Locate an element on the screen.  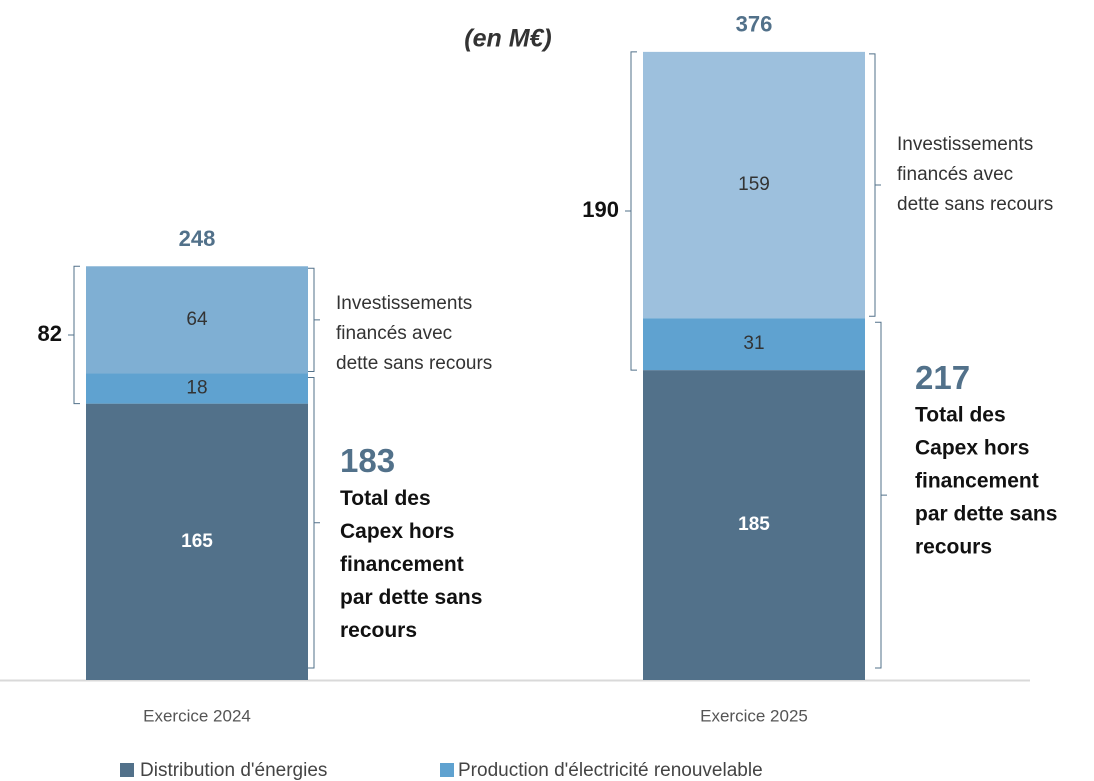
x-tick-label: Exercice 2025 is located at coordinates (754, 715).